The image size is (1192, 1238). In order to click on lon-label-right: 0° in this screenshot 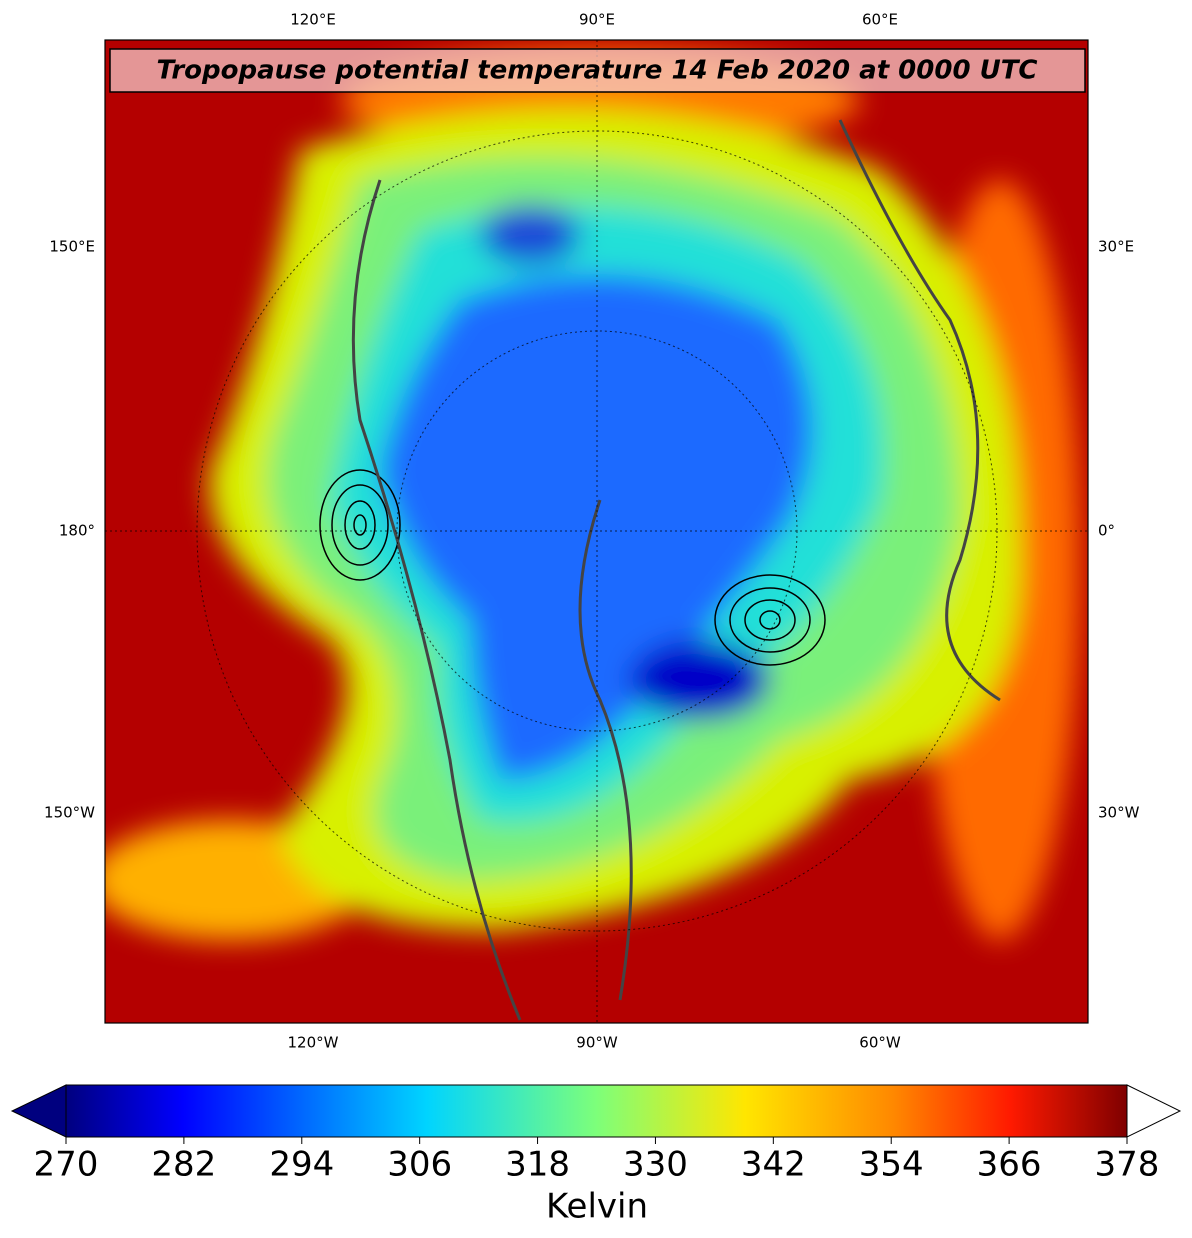, I will do `click(1106, 531)`.